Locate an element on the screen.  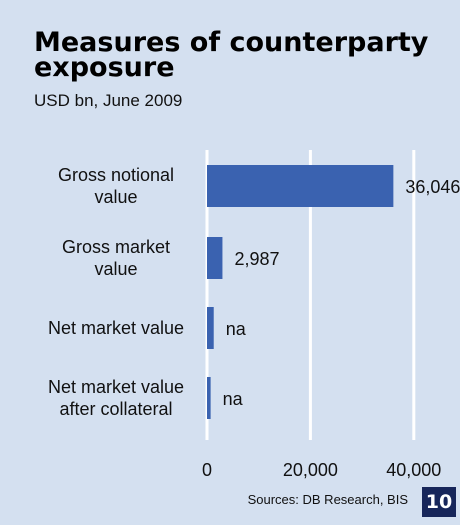
source-note: Sources: DB Research, BIS is located at coordinates (328, 499).